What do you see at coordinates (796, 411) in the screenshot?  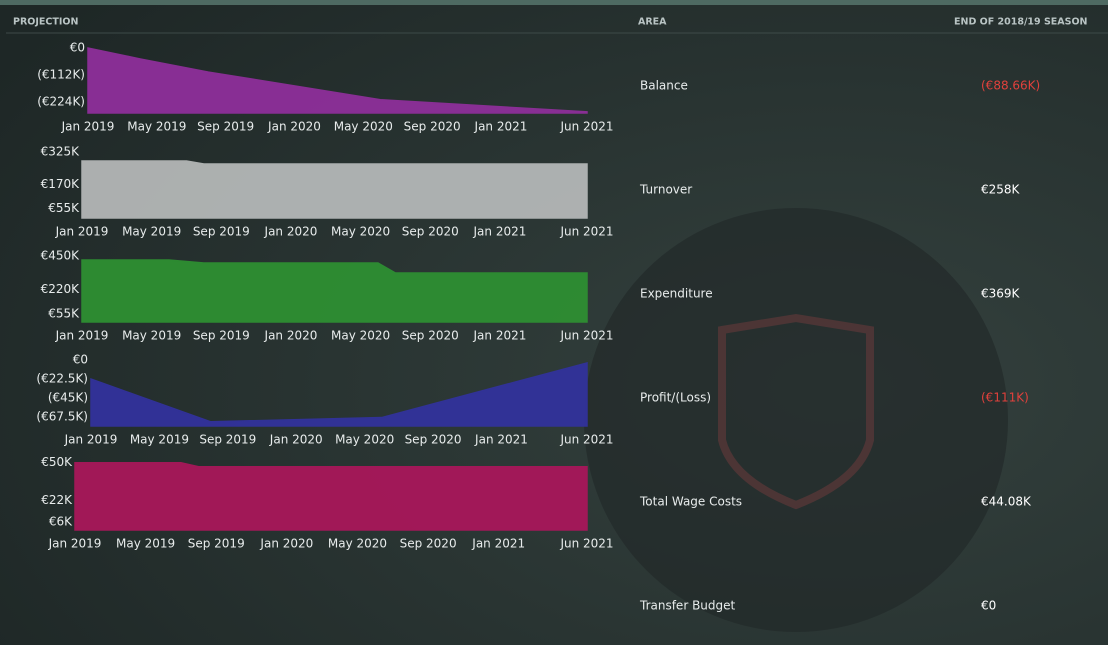 I see `badge-shield` at bounding box center [796, 411].